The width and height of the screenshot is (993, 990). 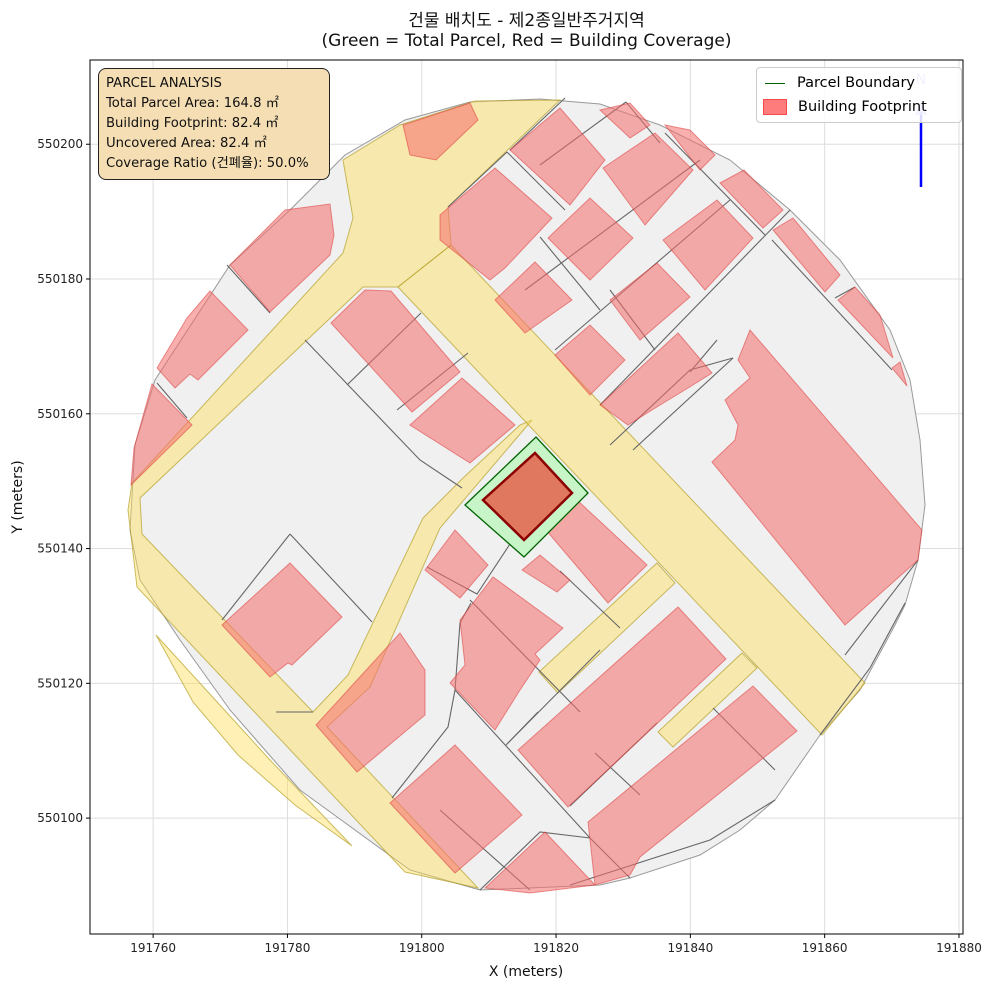 What do you see at coordinates (526, 972) in the screenshot?
I see `x-axis-label: X (meters)` at bounding box center [526, 972].